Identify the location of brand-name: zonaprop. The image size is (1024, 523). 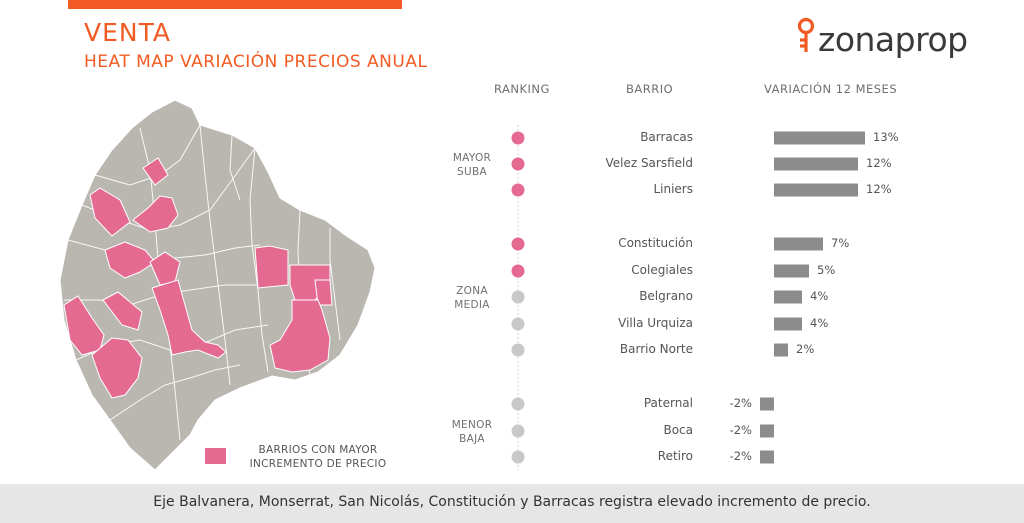
(893, 39).